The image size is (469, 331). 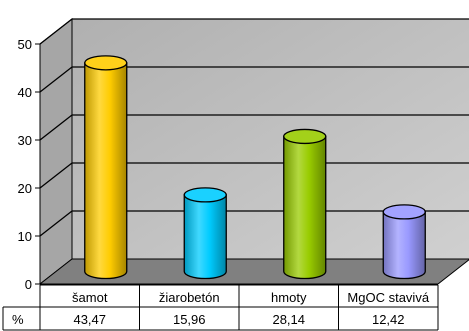 I want to click on category-label: MgOC stavivá, so click(x=388, y=297).